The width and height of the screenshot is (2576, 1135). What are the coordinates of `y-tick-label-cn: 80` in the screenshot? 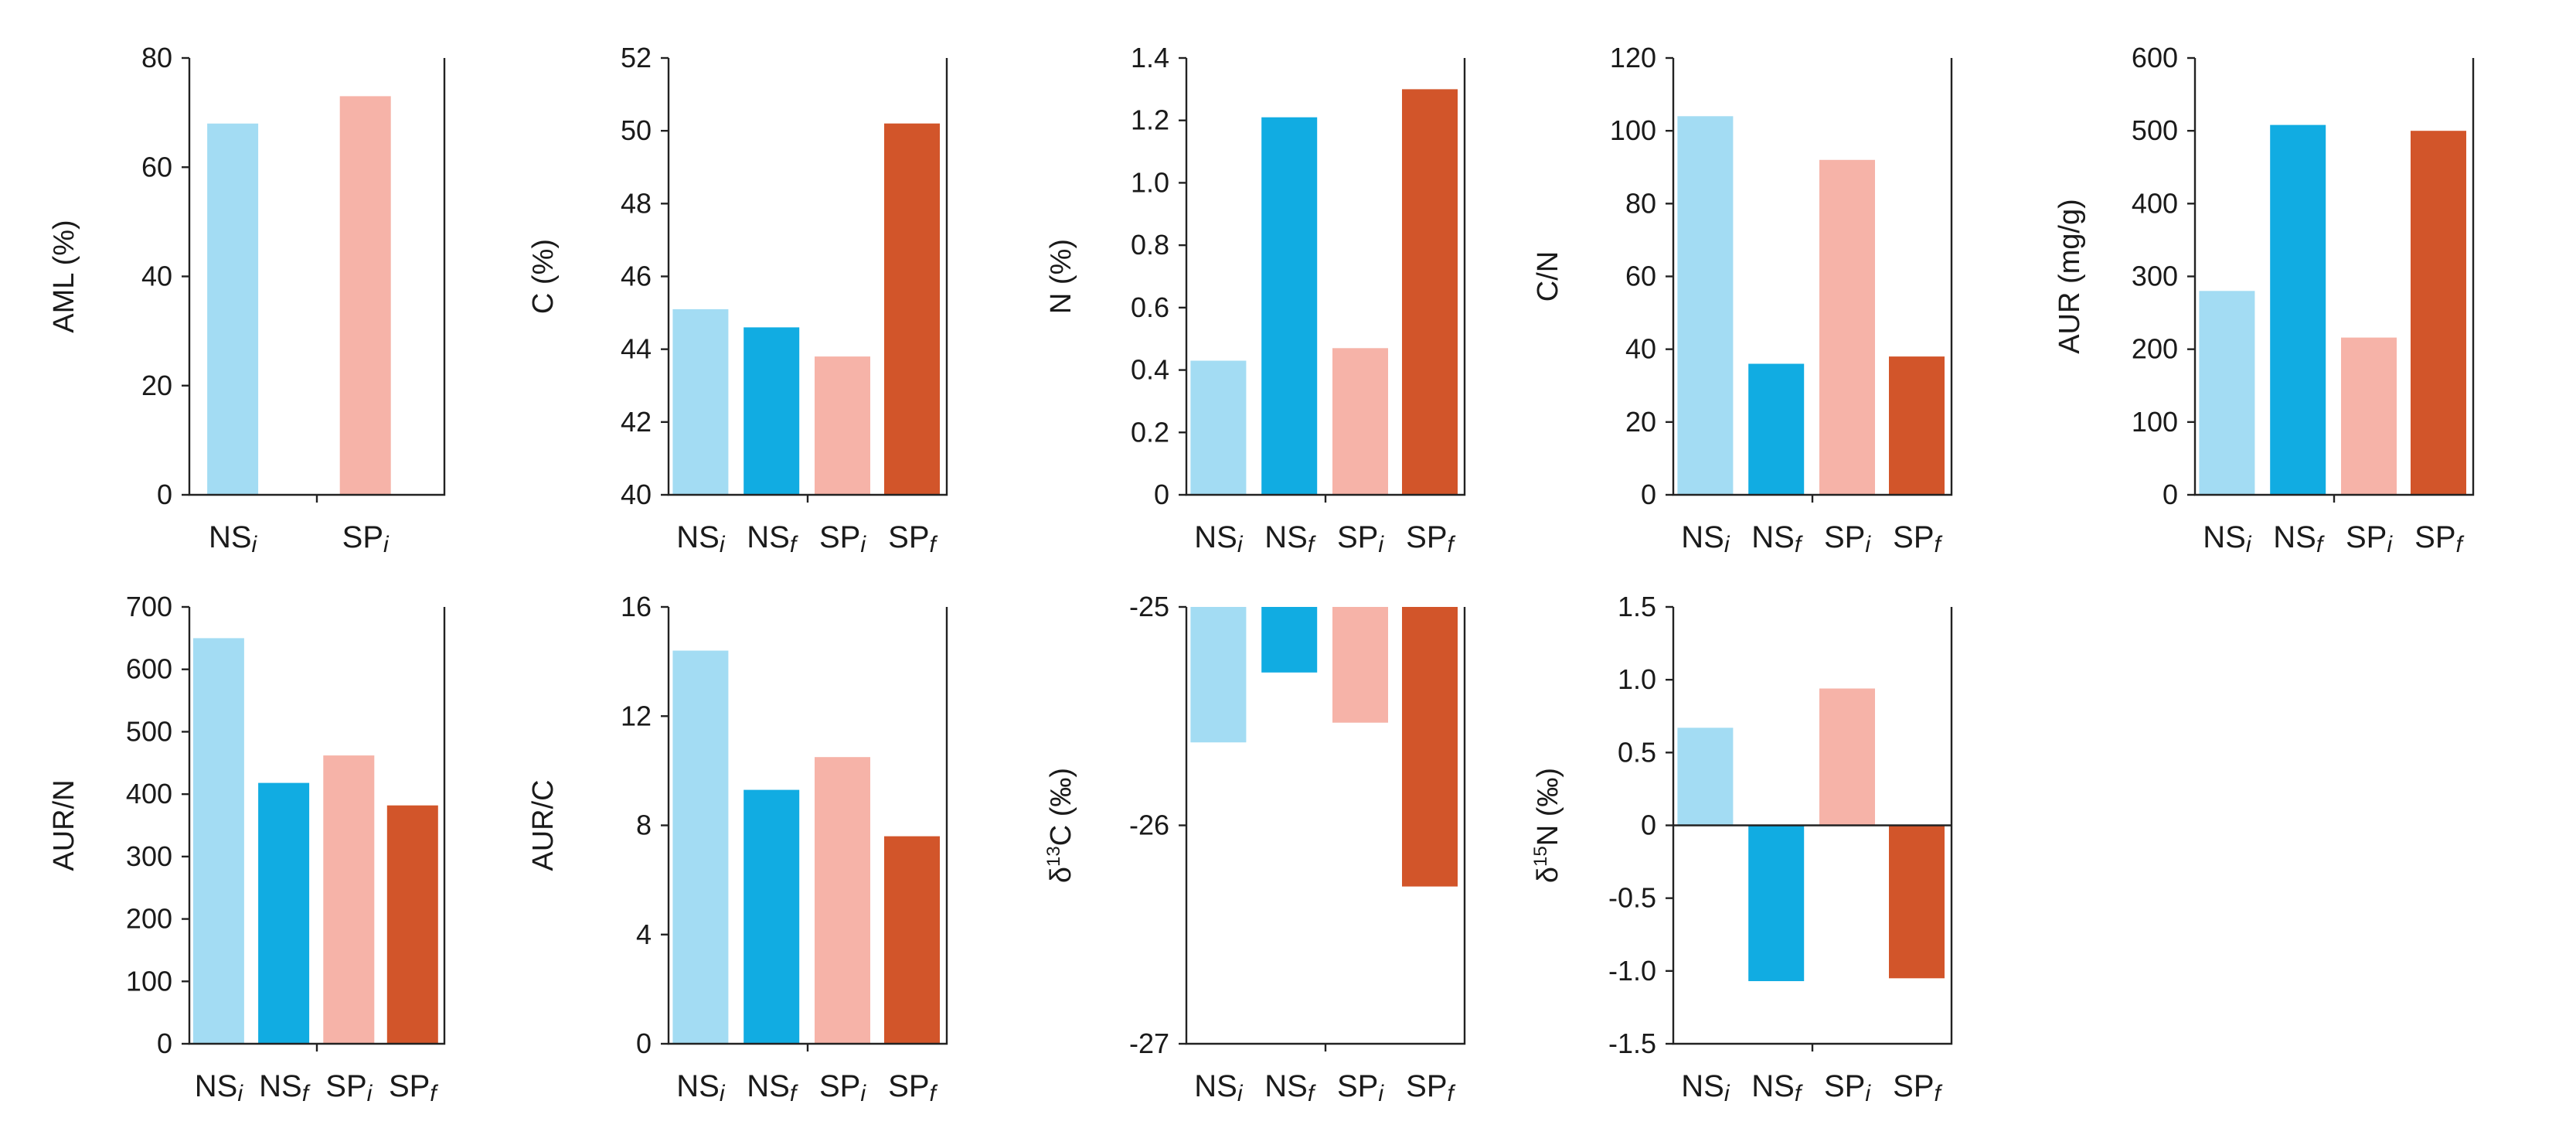 It's located at (1640, 203).